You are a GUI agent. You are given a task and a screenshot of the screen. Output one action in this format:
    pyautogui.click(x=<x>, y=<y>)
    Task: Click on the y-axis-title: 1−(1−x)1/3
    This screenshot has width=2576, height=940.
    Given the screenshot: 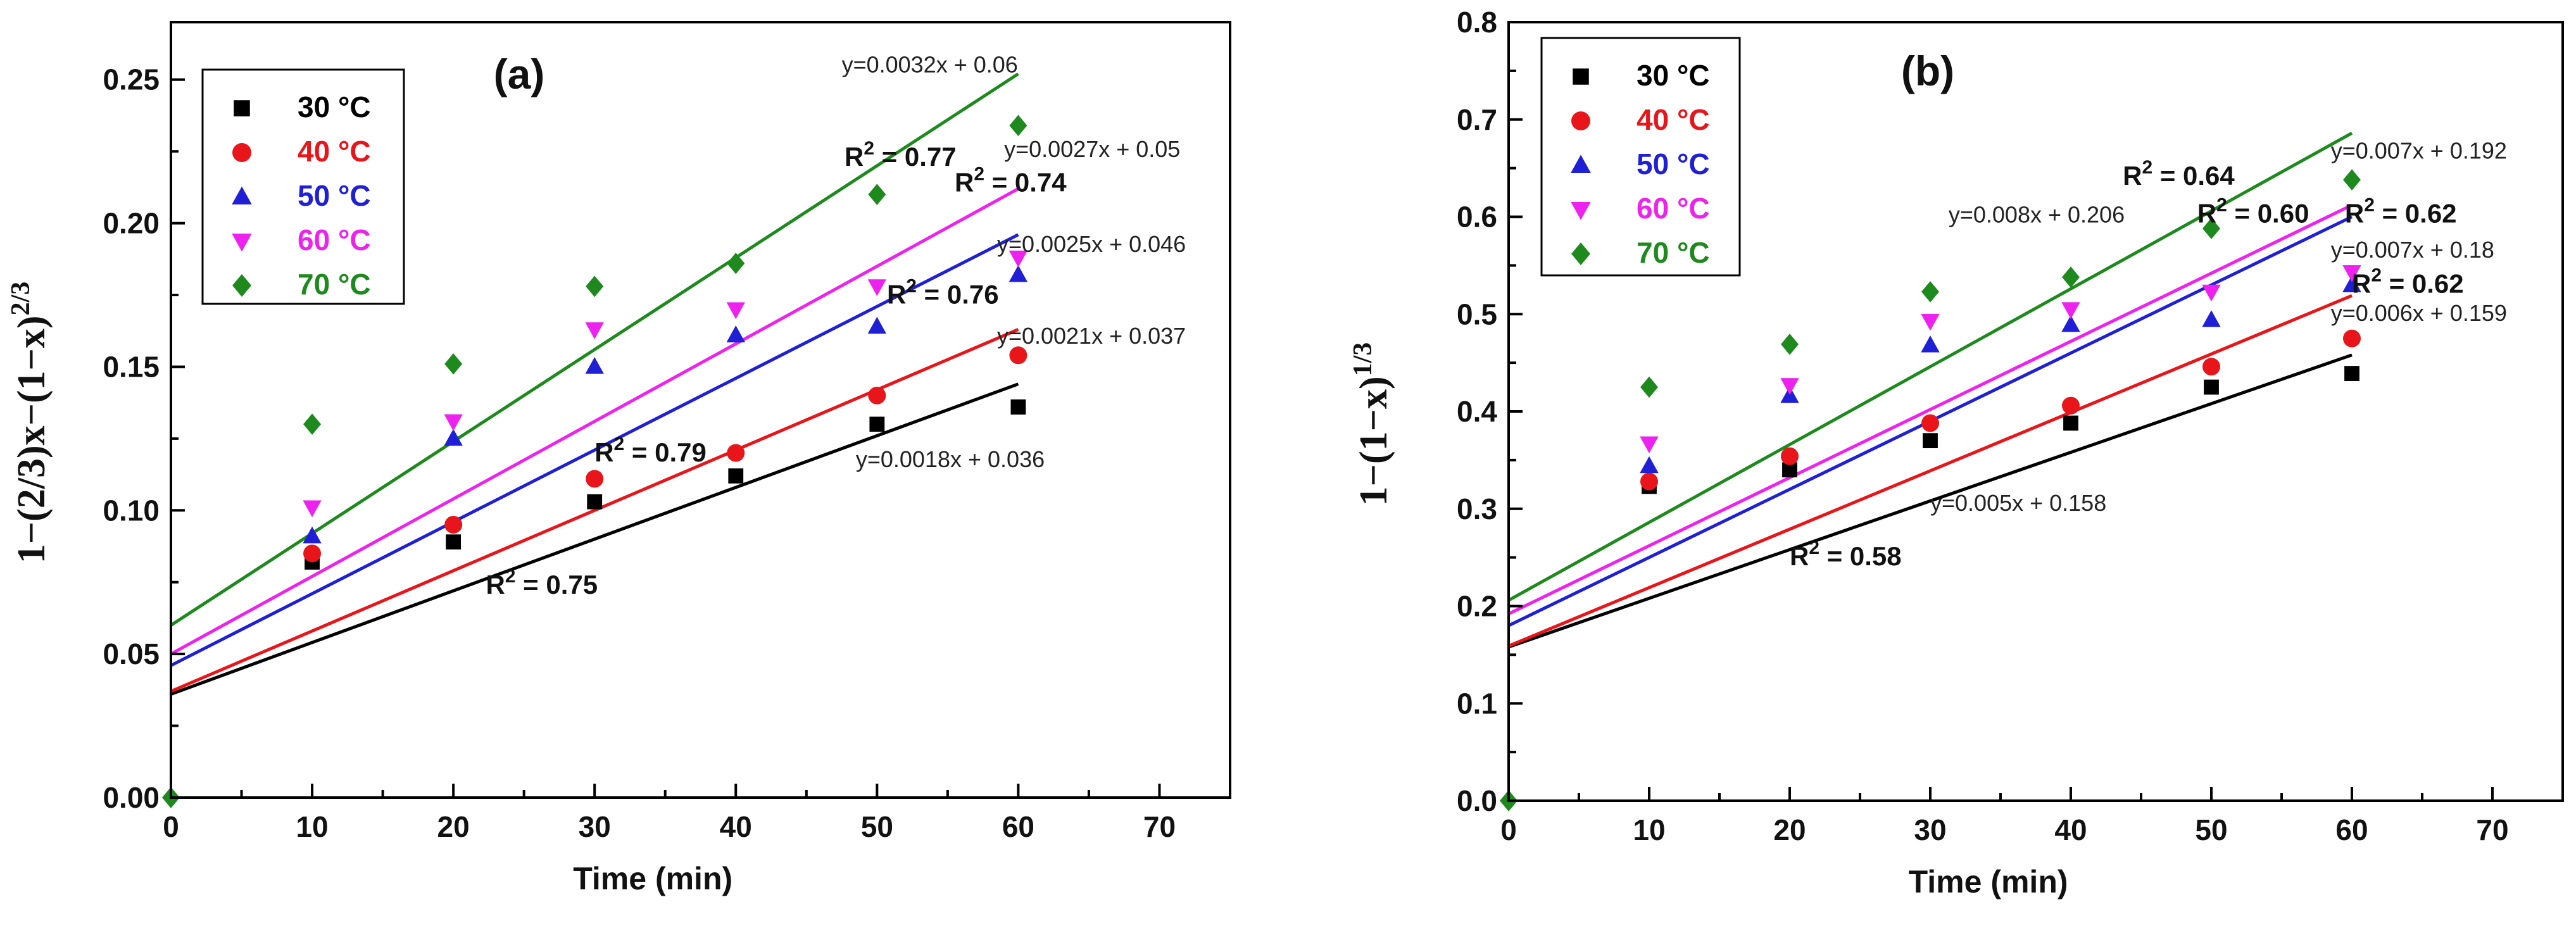 What is the action you would take?
    pyautogui.click(x=1371, y=424)
    